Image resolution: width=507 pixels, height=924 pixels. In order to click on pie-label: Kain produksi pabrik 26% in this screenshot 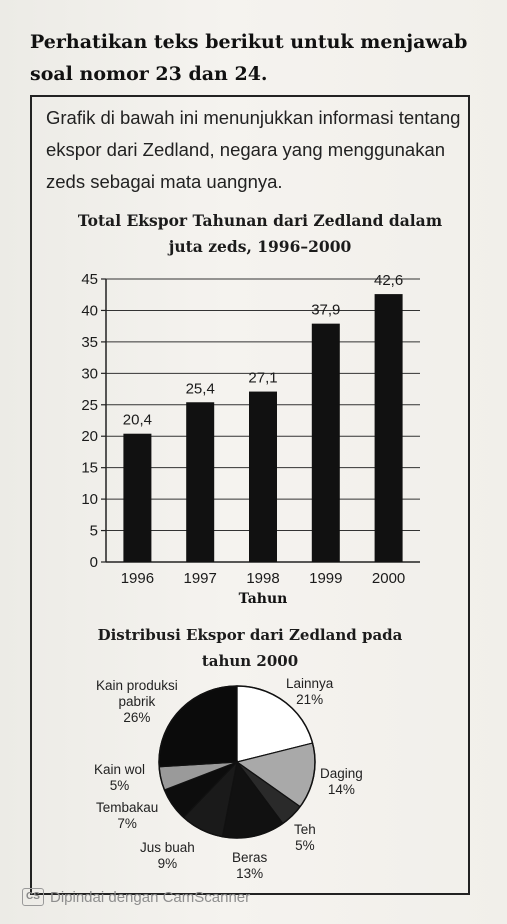, I will do `click(137, 702)`.